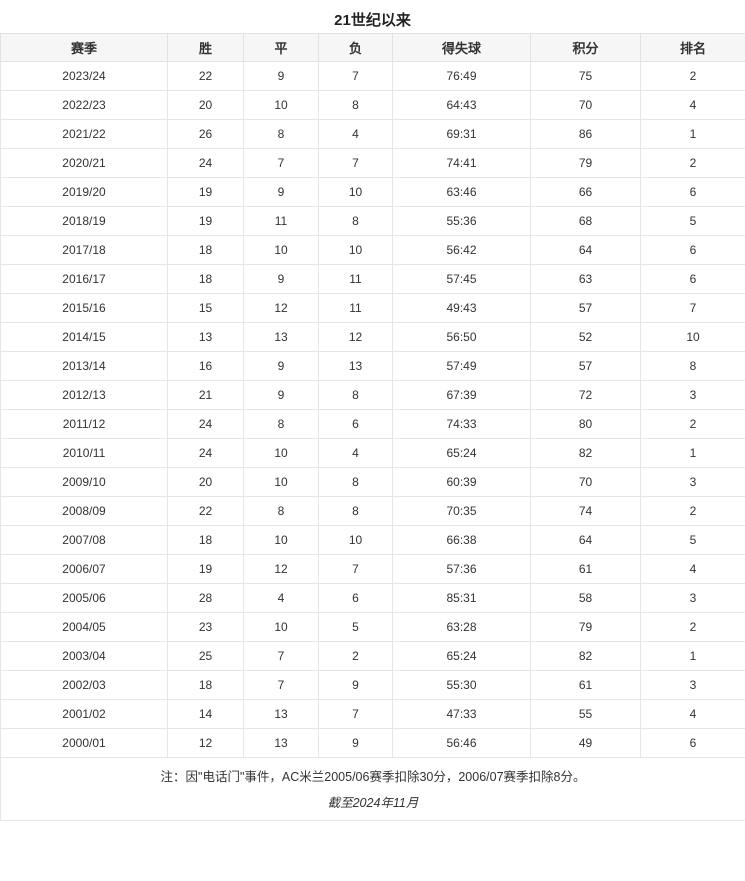 The width and height of the screenshot is (745, 881). I want to click on cell-losses: 12, so click(355, 337).